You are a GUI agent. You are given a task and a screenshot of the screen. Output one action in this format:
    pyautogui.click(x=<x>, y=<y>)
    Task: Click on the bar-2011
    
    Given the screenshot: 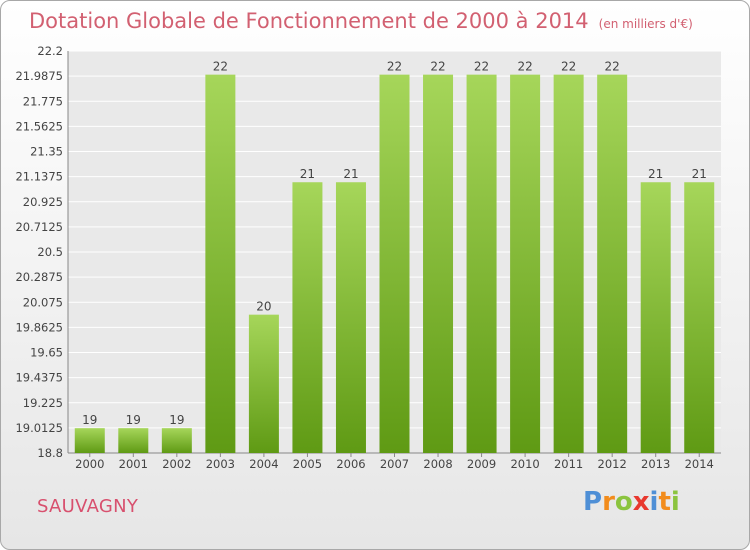 What is the action you would take?
    pyautogui.click(x=568, y=263)
    